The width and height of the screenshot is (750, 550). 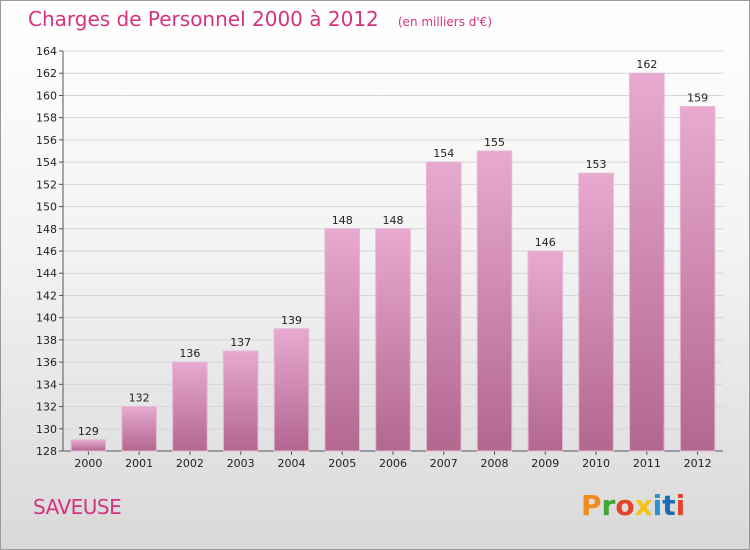 What do you see at coordinates (46, 140) in the screenshot?
I see `y-tick-label: 156` at bounding box center [46, 140].